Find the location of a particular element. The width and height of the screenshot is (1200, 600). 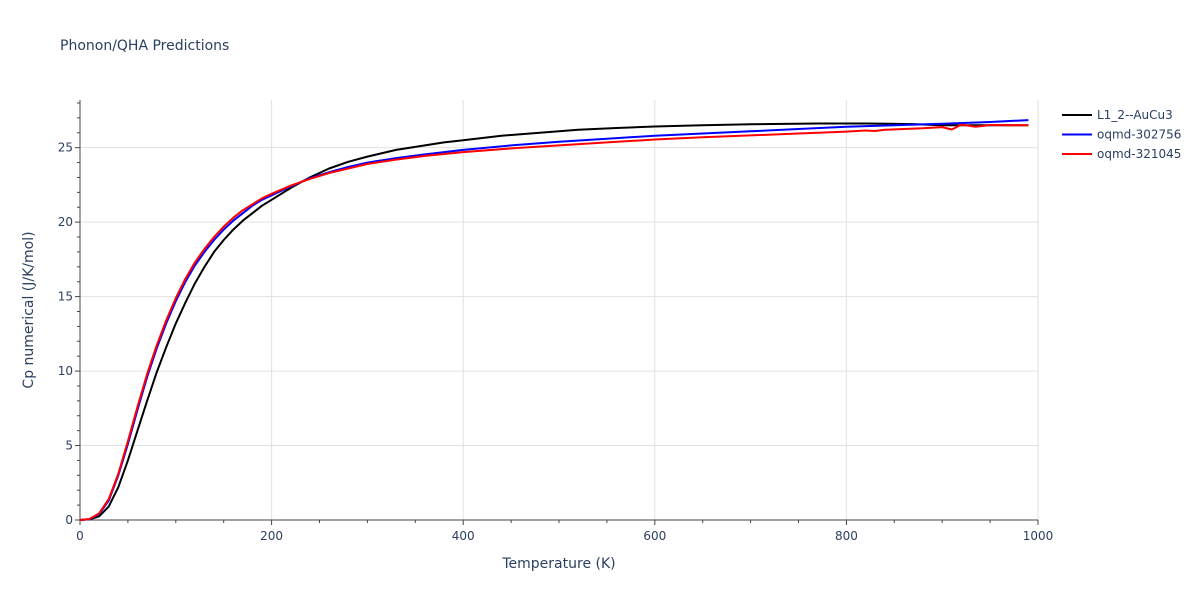

x-tick-label: 1000 is located at coordinates (1038, 536).